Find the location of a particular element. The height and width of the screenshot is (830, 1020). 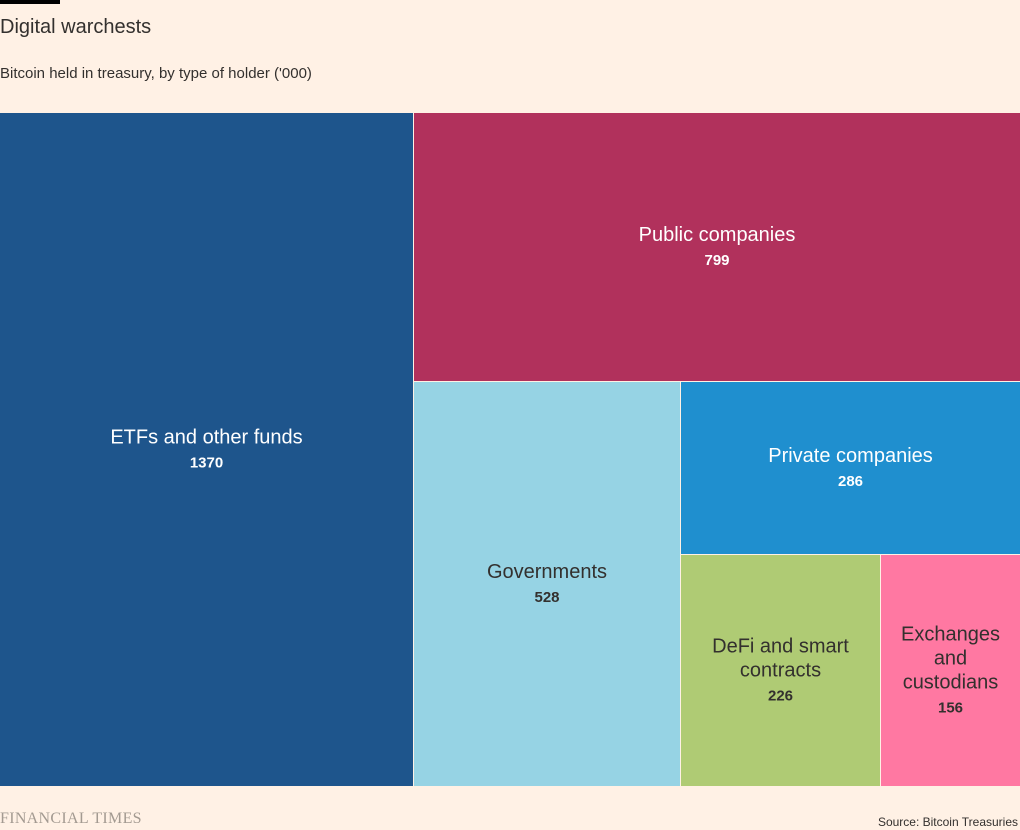

treemap-label: ETFs and other funds is located at coordinates (206, 438).